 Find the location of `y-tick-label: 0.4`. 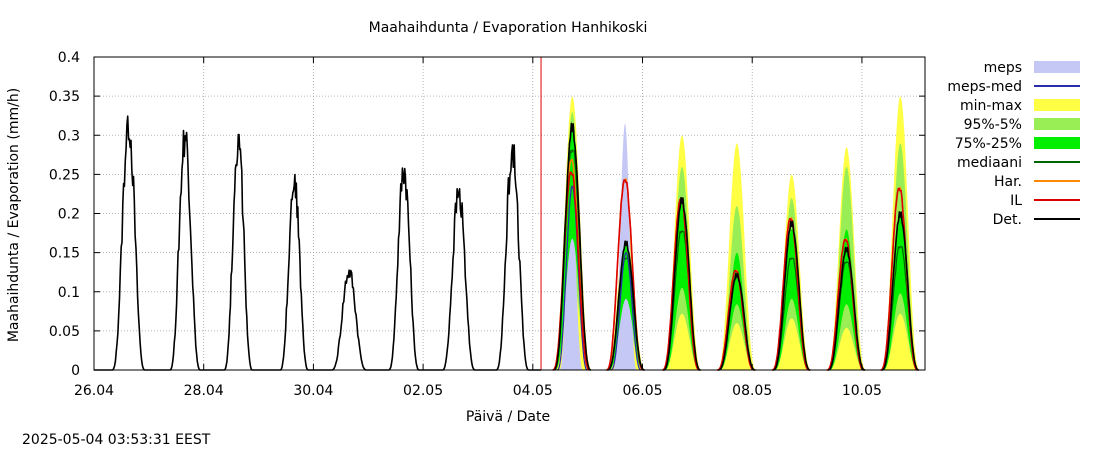

y-tick-label: 0.4 is located at coordinates (69, 58).